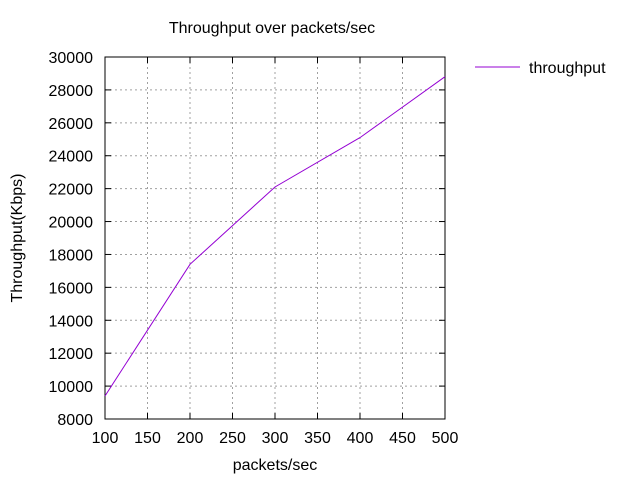  I want to click on y-tick-label: 20000, so click(71, 223).